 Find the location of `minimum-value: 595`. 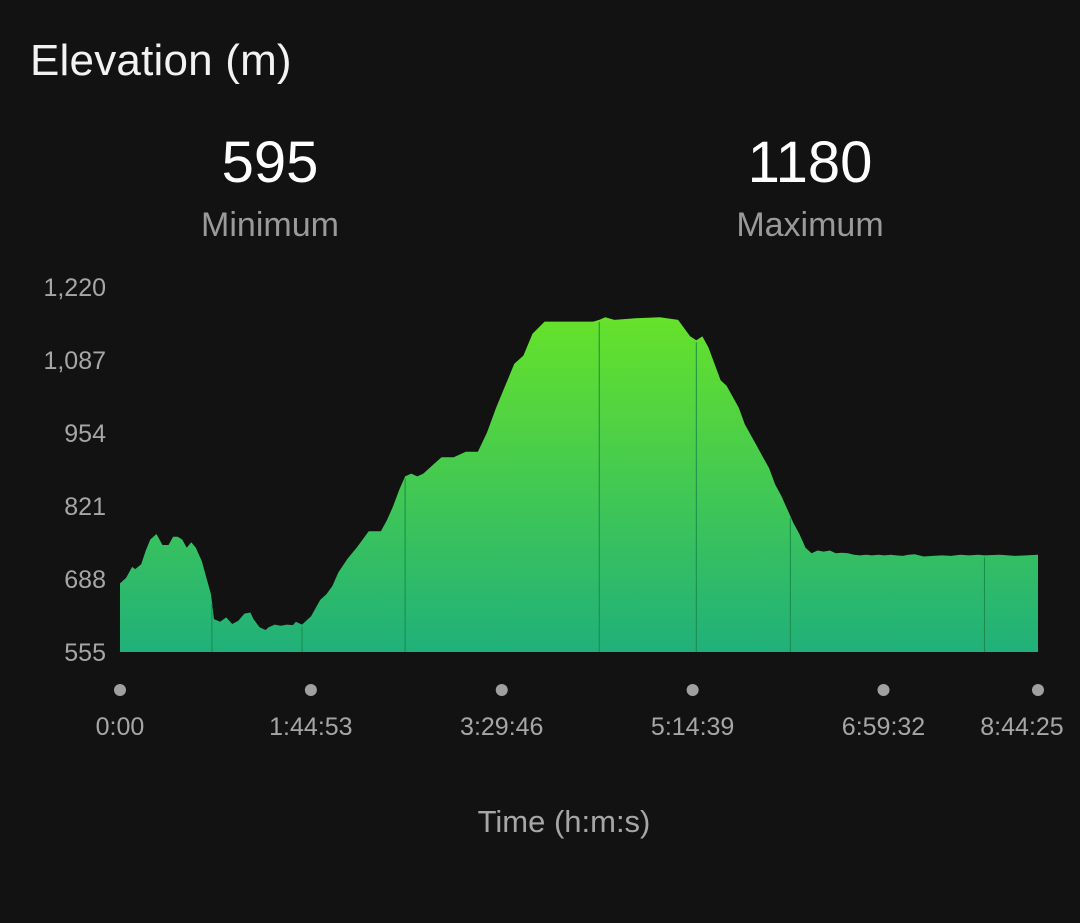

minimum-value: 595 is located at coordinates (270, 162).